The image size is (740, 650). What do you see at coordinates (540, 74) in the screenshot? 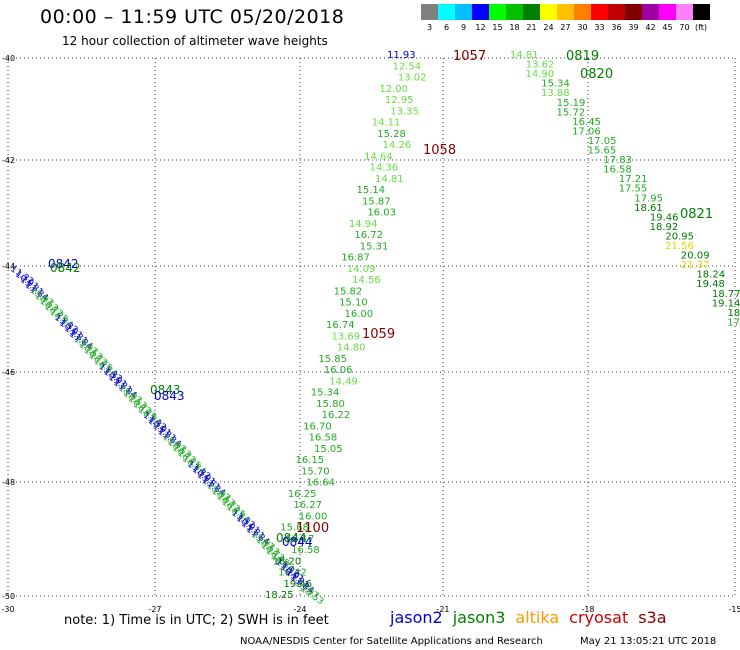
I see `swh-value: 14.90` at bounding box center [540, 74].